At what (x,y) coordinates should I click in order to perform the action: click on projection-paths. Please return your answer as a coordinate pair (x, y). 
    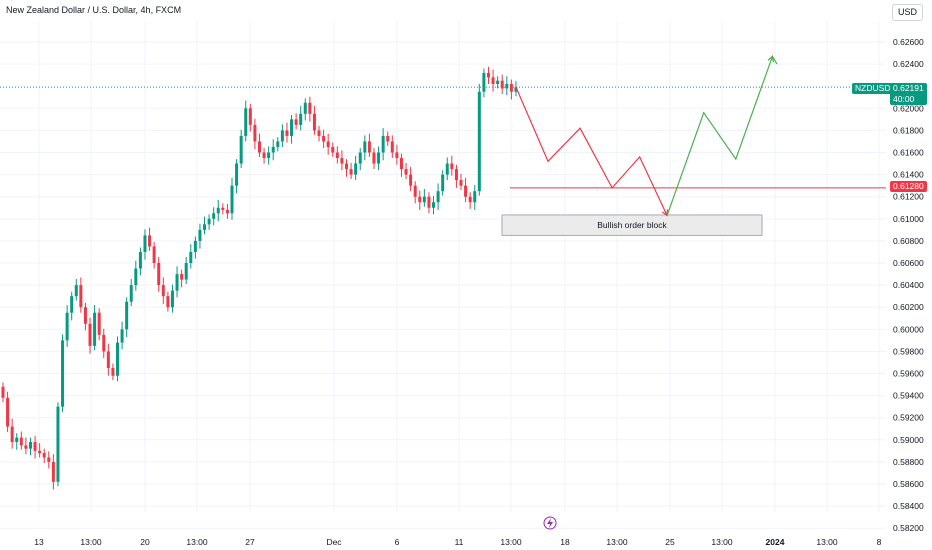
    Looking at the image, I should click on (646, 135).